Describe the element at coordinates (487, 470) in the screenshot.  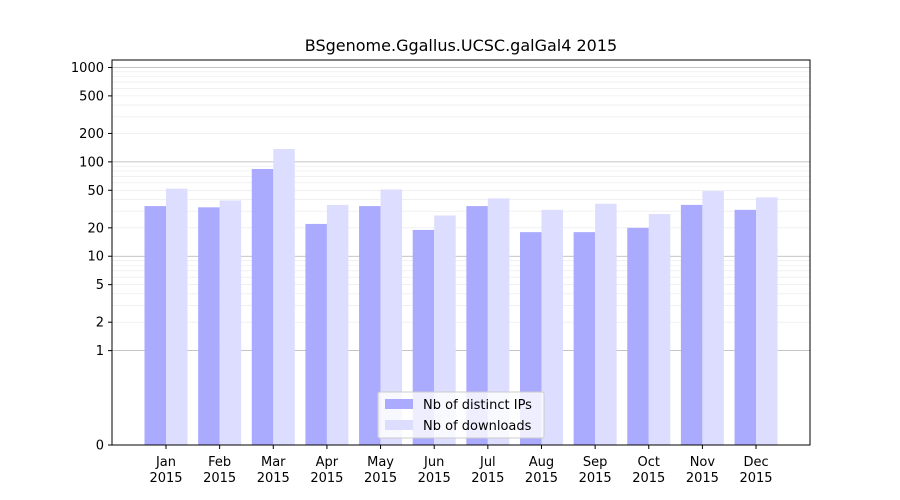
I see `x-tick-label: Jul 2015` at that location.